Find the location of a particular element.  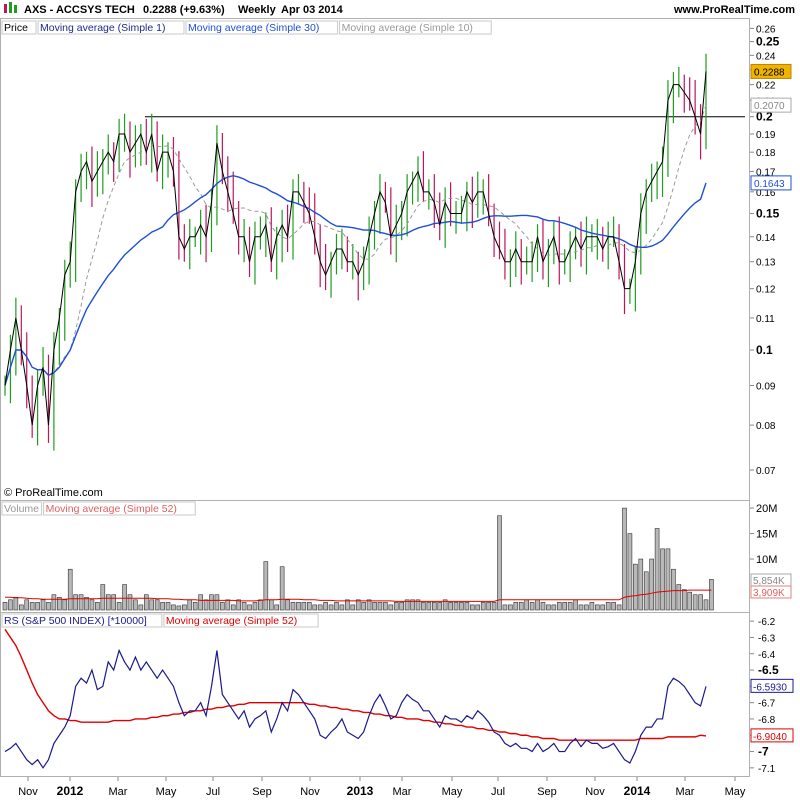

rs-tick-label: -7.1 is located at coordinates (767, 769).